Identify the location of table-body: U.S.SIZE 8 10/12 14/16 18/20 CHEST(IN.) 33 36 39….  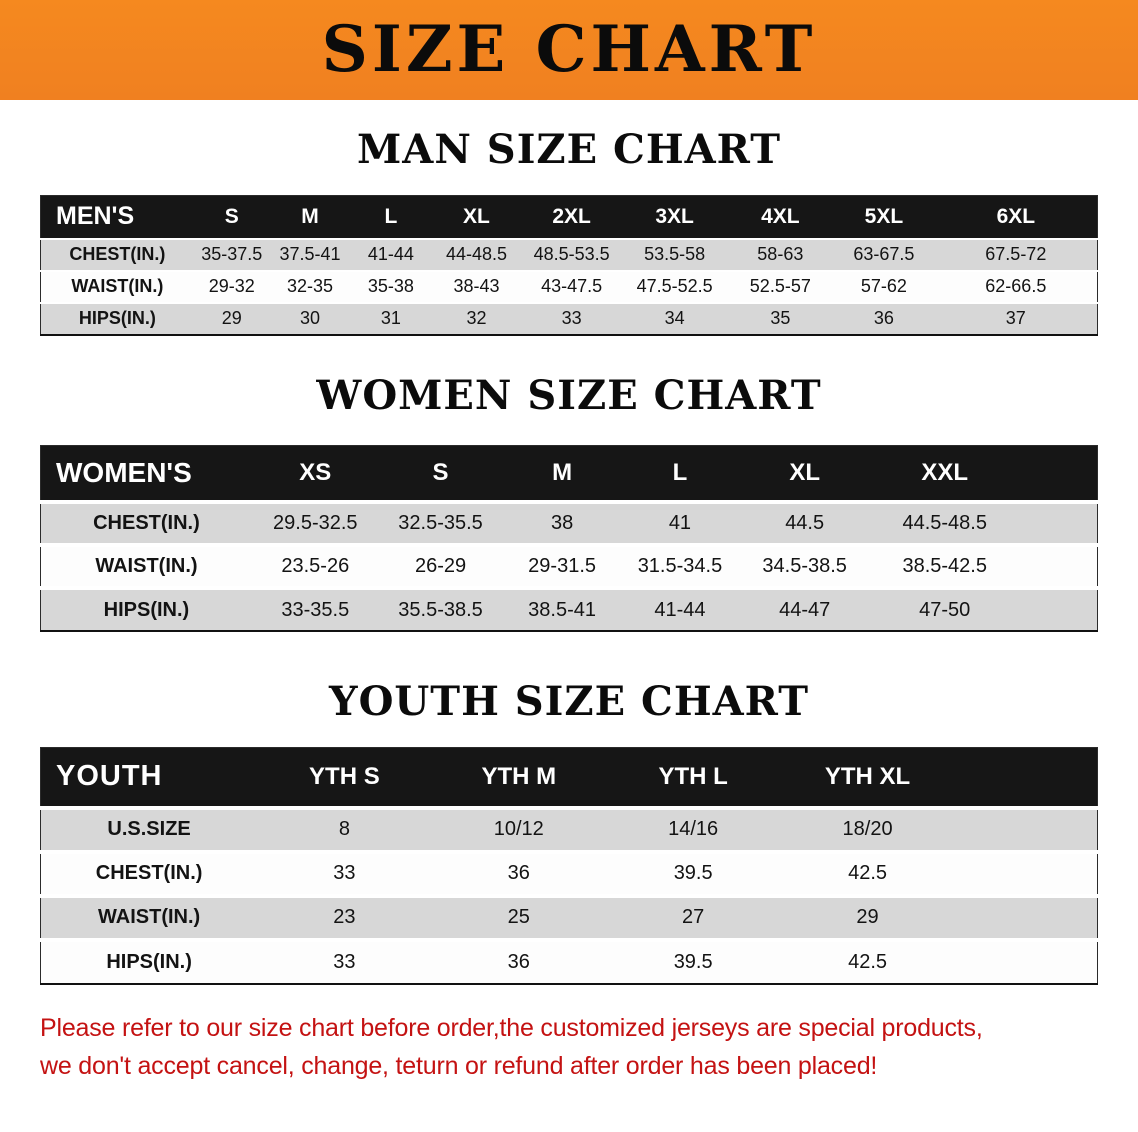
(569, 895).